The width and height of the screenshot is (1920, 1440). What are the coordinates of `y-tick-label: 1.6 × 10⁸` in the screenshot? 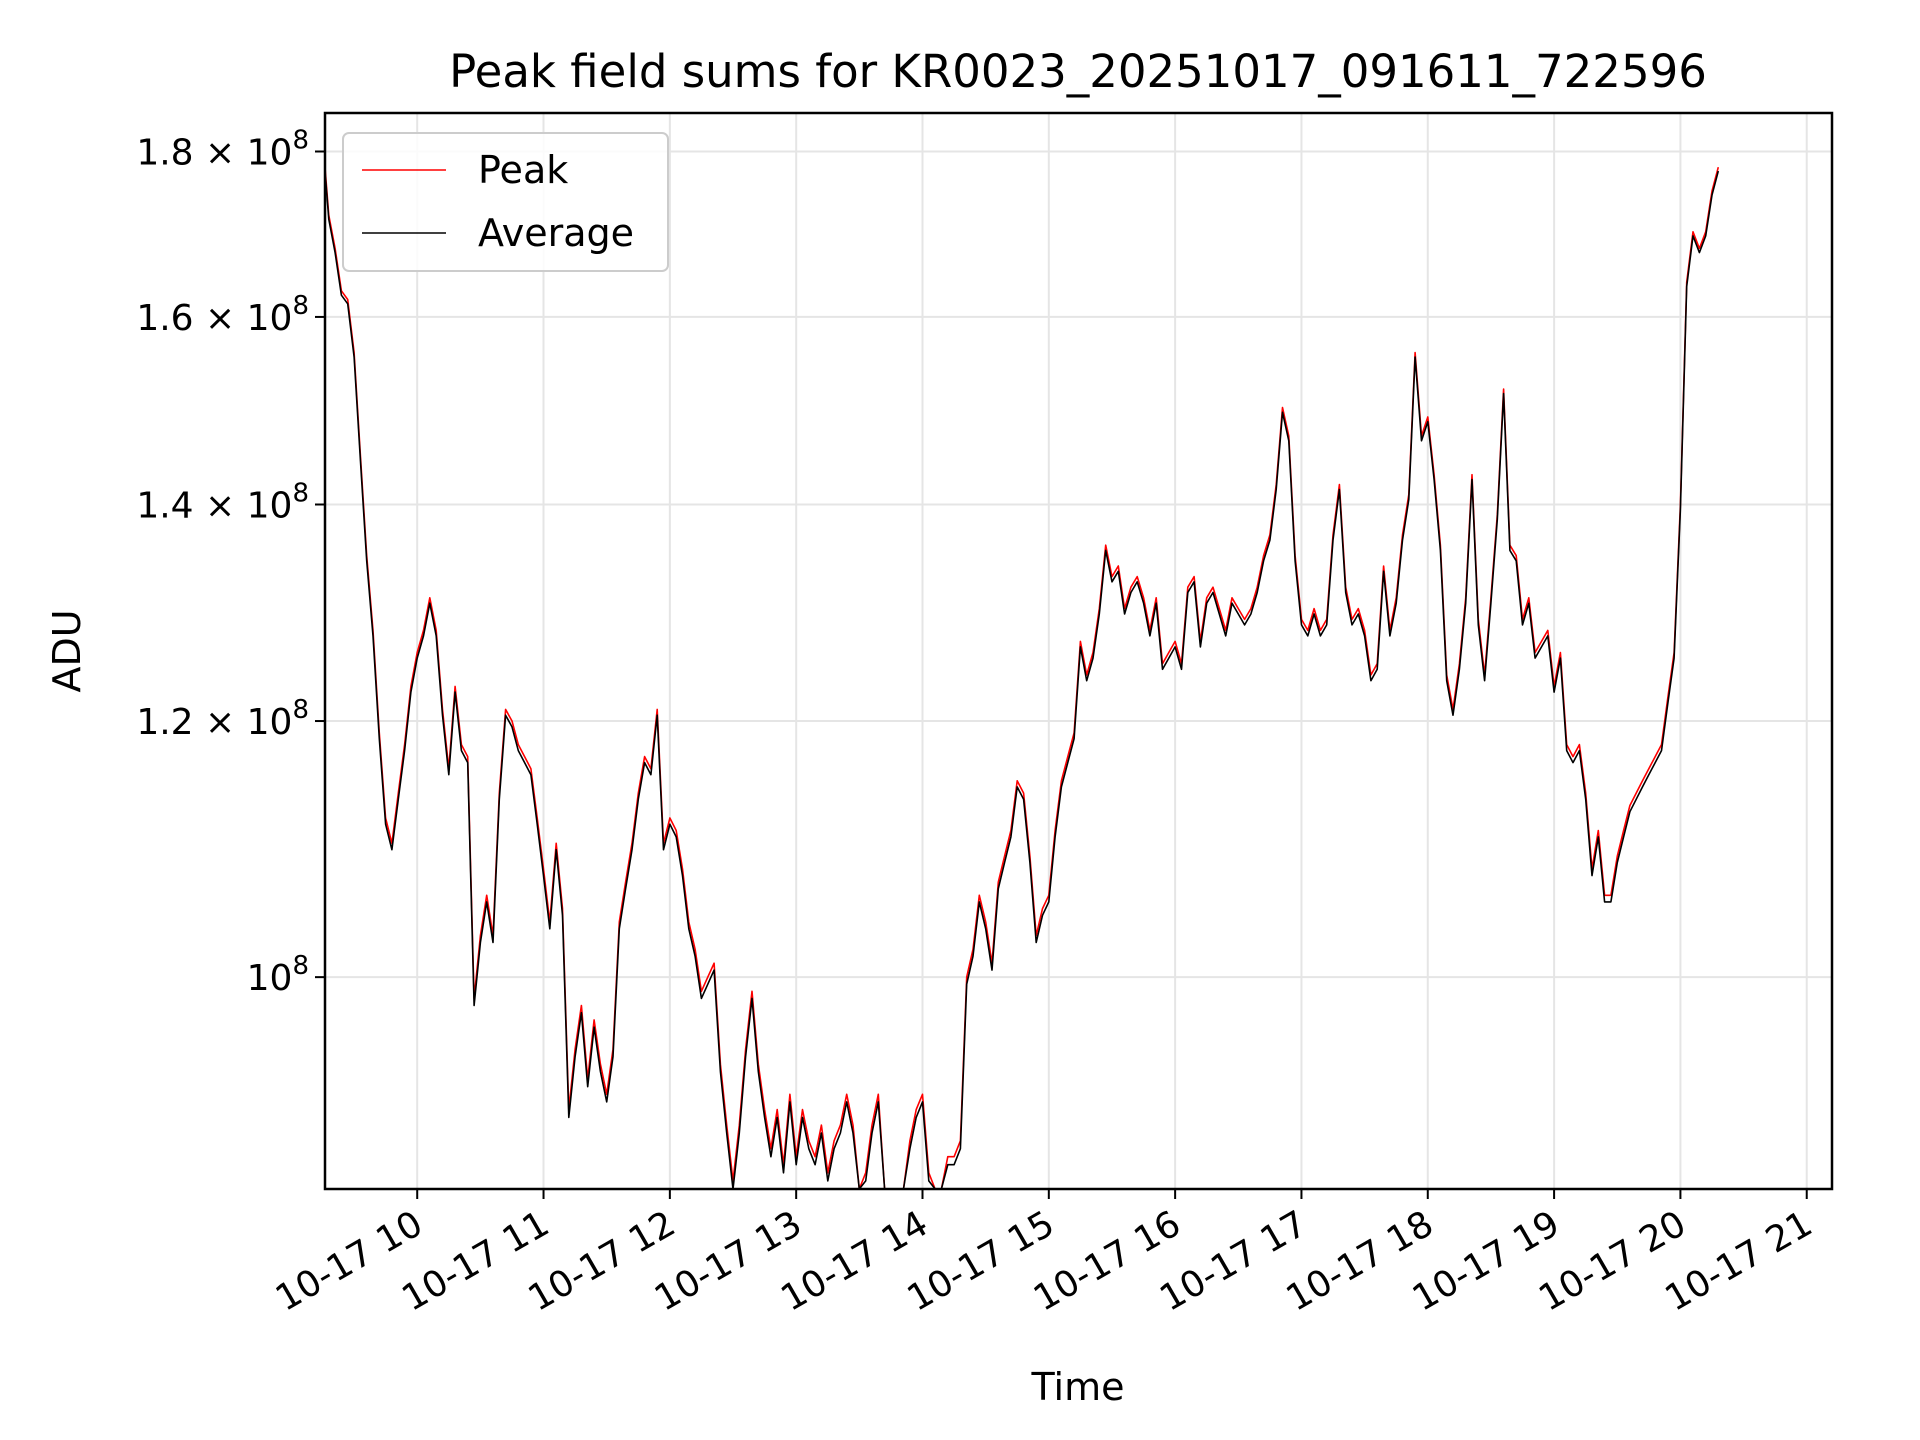 It's located at (222, 315).